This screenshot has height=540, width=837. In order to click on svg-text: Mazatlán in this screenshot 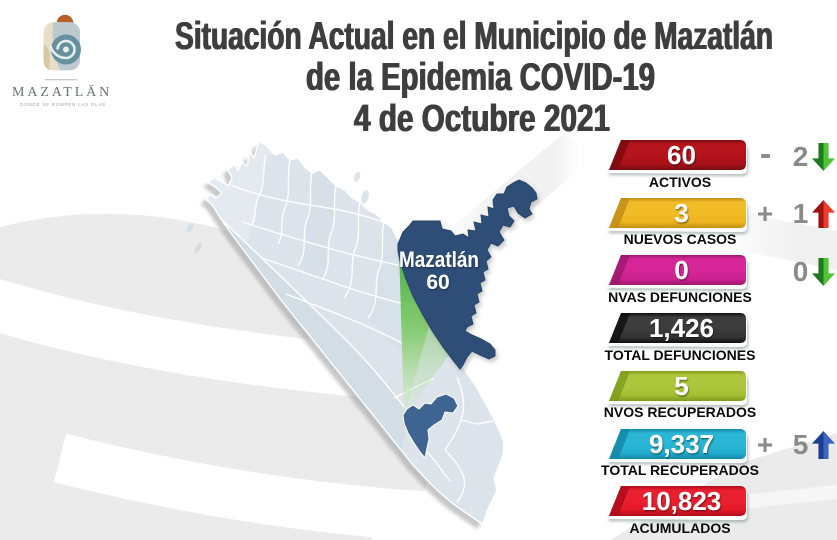, I will do `click(439, 259)`.